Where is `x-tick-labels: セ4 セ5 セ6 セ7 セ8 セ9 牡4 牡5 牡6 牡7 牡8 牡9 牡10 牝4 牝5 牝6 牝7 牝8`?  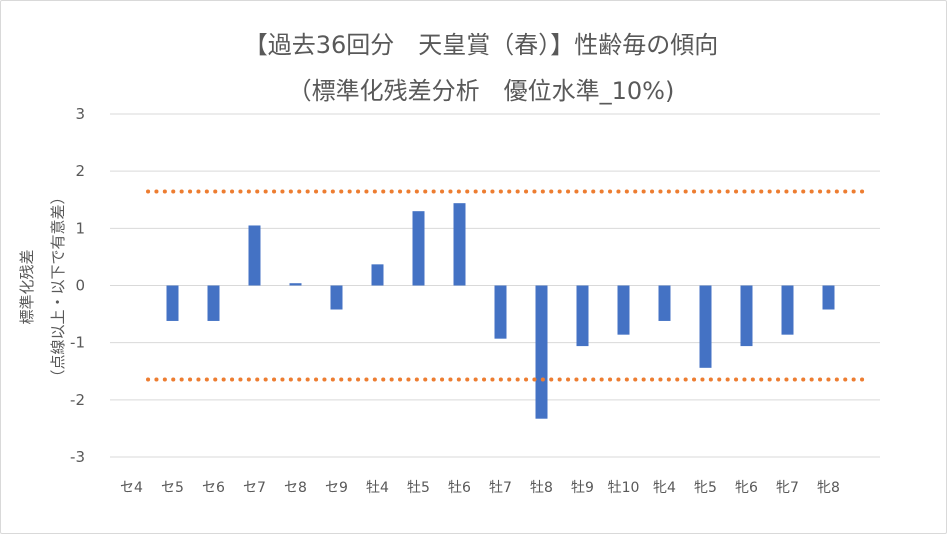
x-tick-labels: セ4 セ5 セ6 セ7 セ8 セ9 牡4 牡5 牡6 牡7 牡8 牡9 牡10 牝4 牝5 牝6 牝7 牝8 is located at coordinates (480, 488).